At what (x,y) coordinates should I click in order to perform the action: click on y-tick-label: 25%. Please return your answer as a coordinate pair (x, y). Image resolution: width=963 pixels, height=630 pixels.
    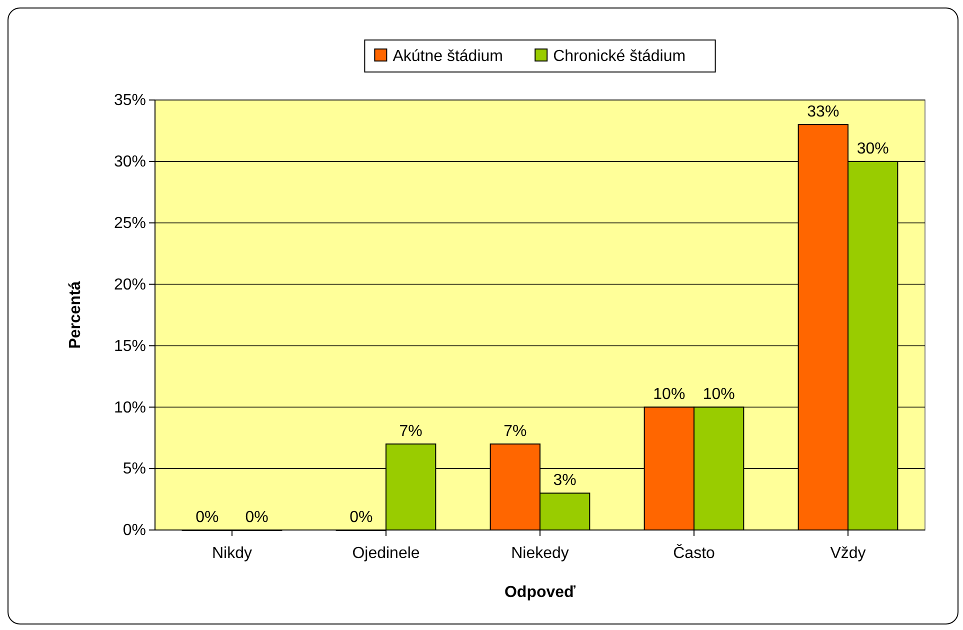
    Looking at the image, I should click on (130, 223).